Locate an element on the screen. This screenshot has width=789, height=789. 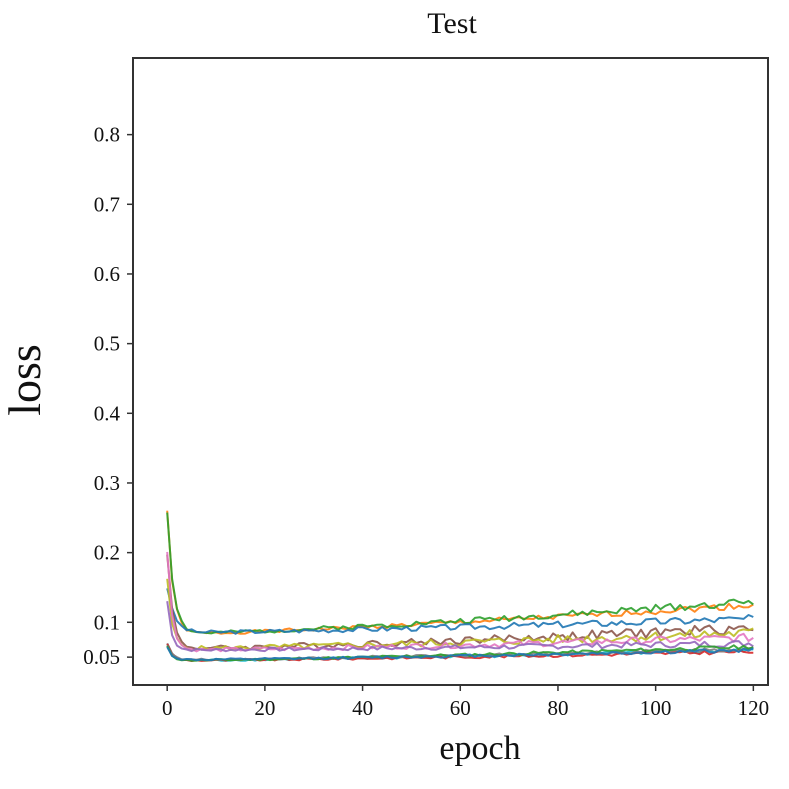
x-tick-label: 100 is located at coordinates (656, 708).